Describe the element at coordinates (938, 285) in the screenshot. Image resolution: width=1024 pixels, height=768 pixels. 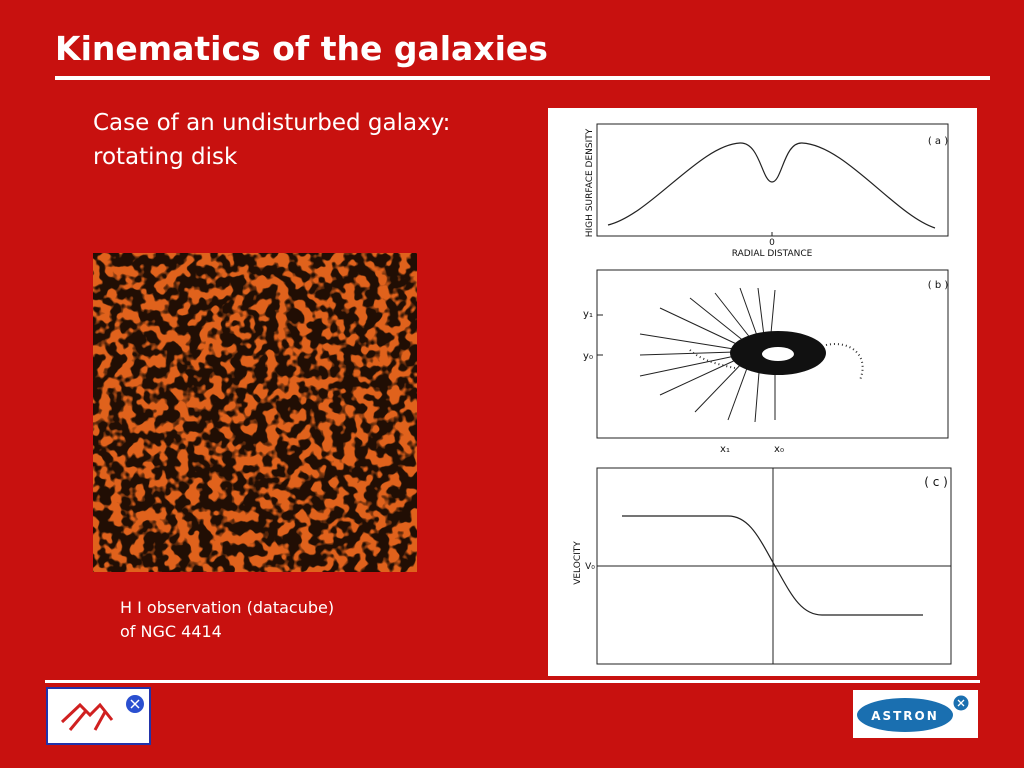
I see `panel-label: ( b )` at that location.